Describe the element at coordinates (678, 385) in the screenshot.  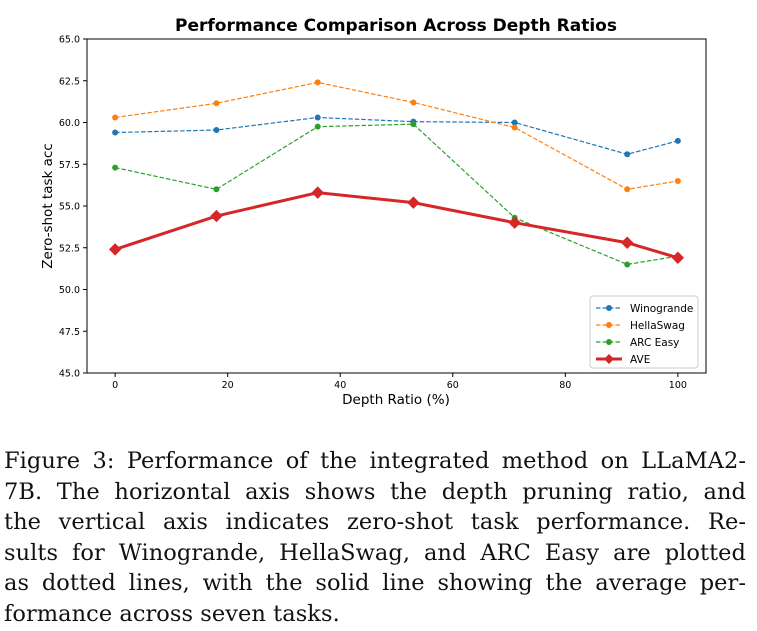
I see `x-tick-label: 100` at that location.